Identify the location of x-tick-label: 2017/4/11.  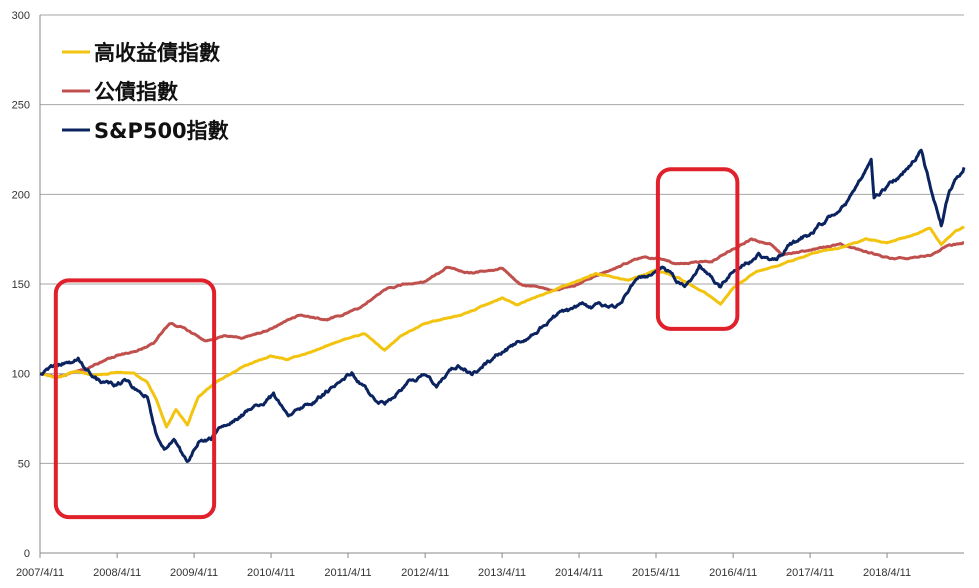
(810, 573).